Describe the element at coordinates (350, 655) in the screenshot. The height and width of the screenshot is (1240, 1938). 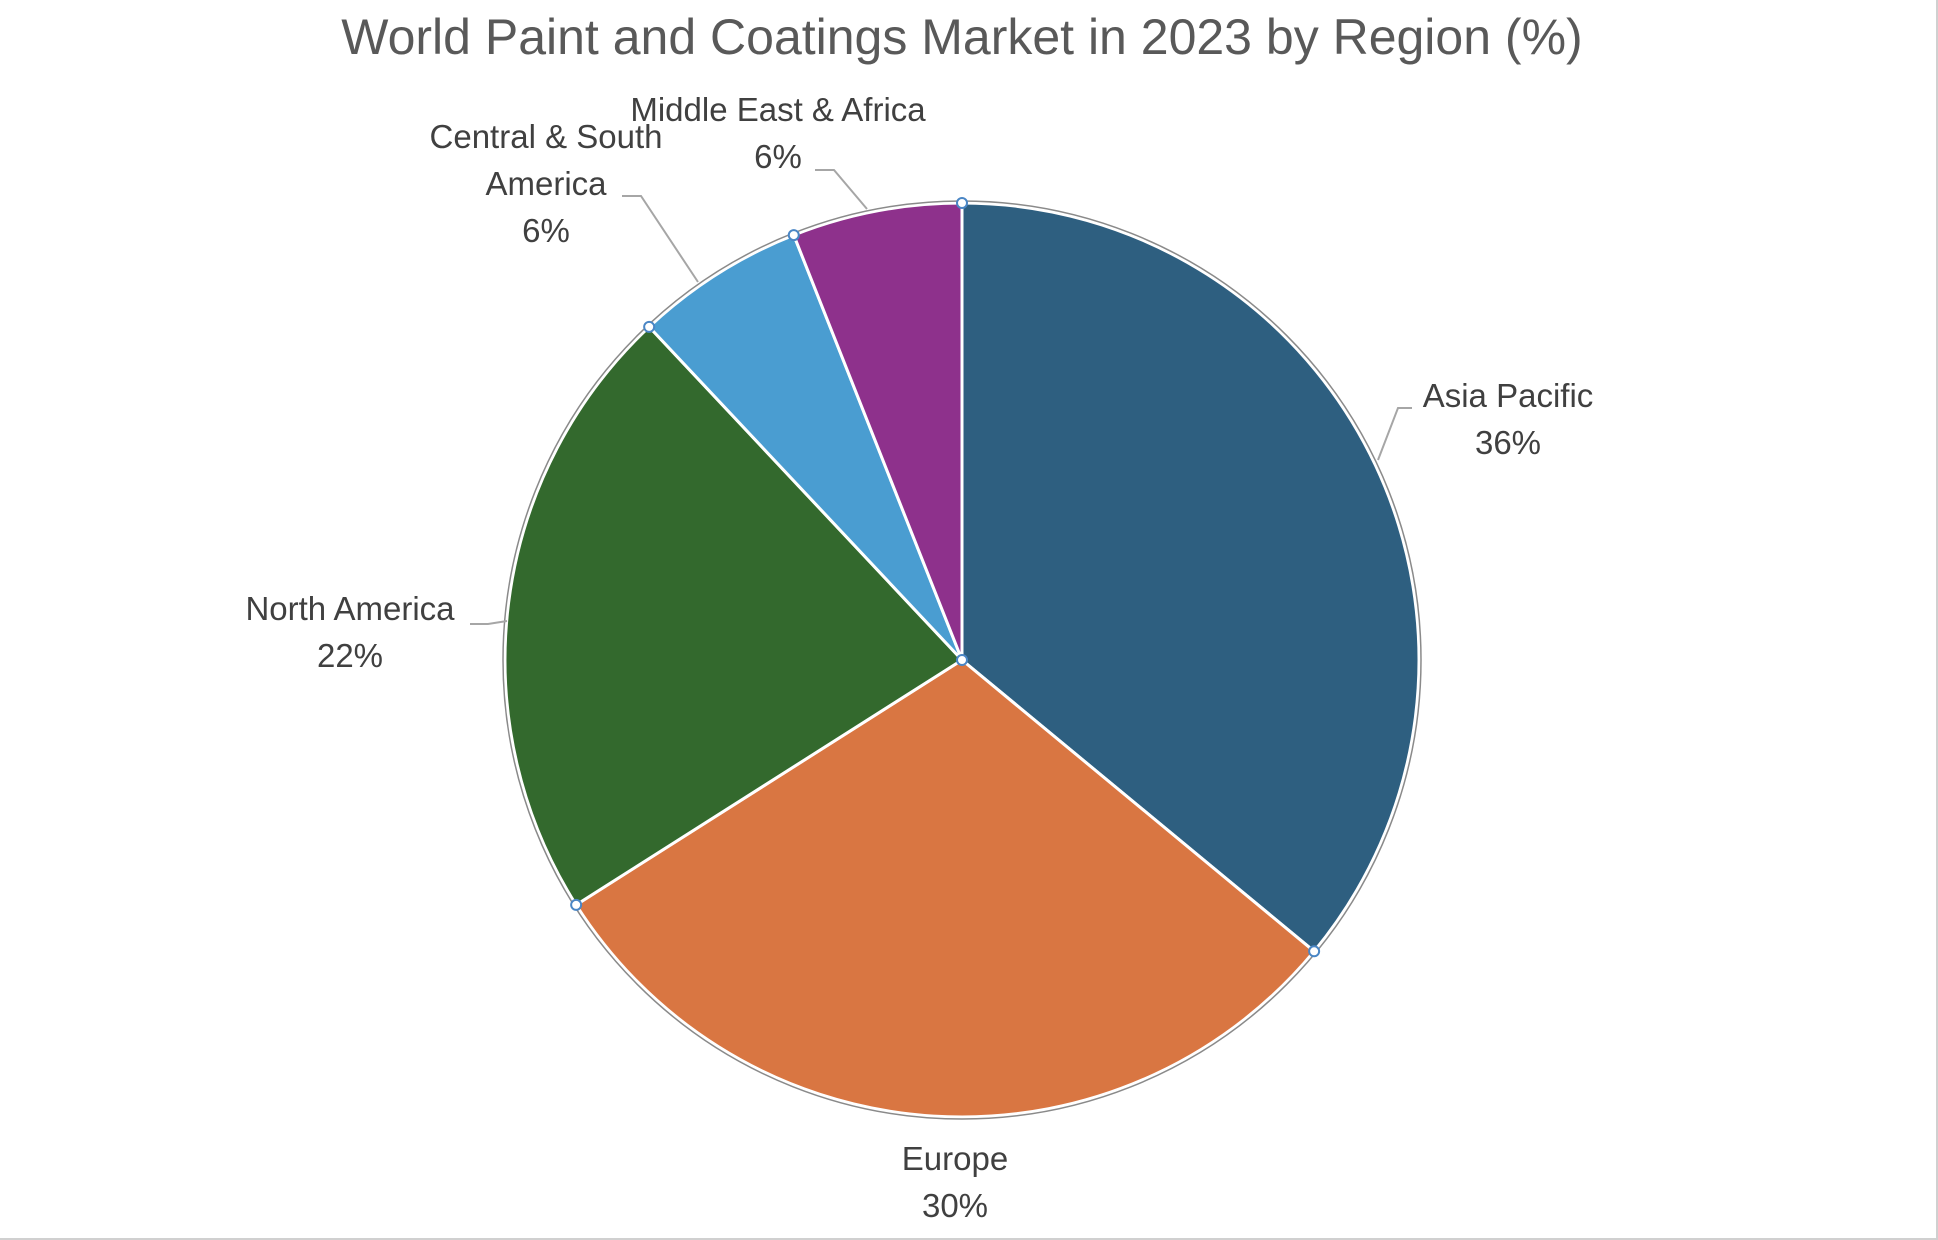
I see `data-label-value-north-america: 22%` at that location.